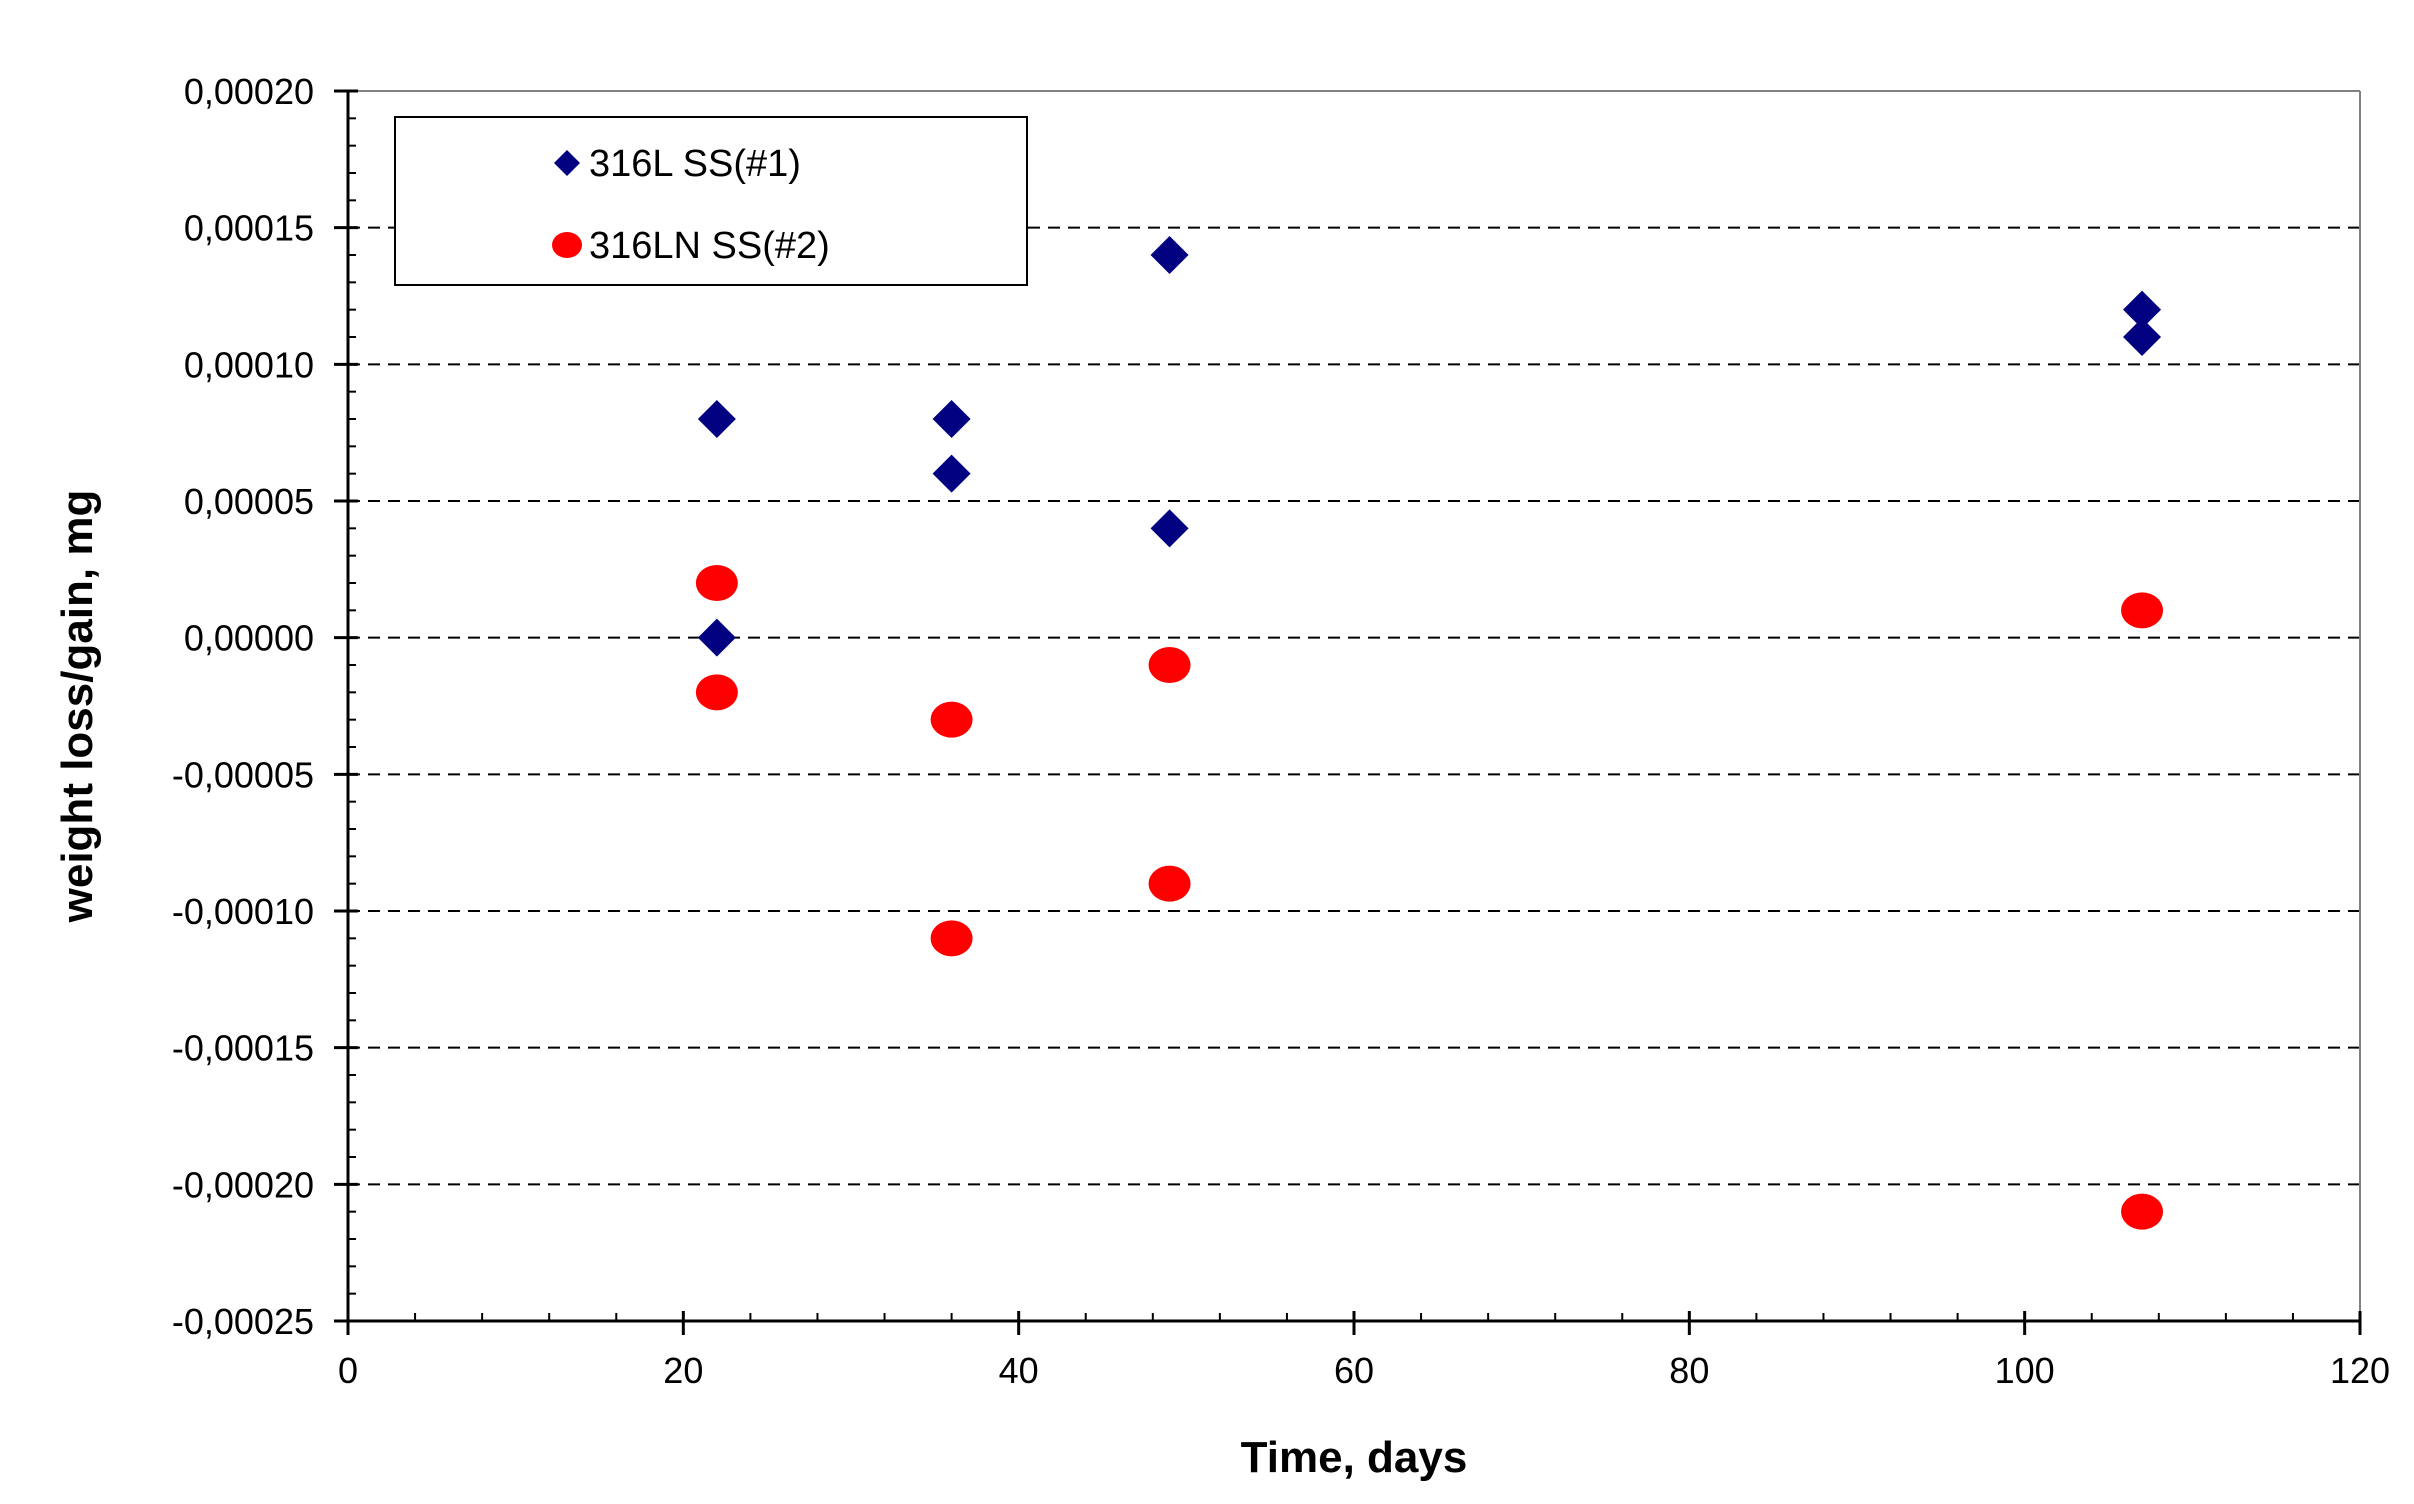 The width and height of the screenshot is (2414, 1504). What do you see at coordinates (243, 911) in the screenshot?
I see `y-tick-label: -0,00010` at bounding box center [243, 911].